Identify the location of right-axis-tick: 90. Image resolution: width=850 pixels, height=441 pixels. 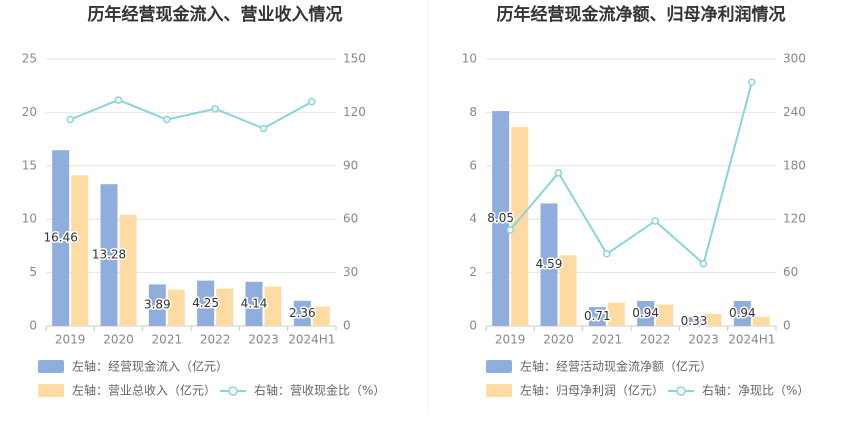
(350, 165).